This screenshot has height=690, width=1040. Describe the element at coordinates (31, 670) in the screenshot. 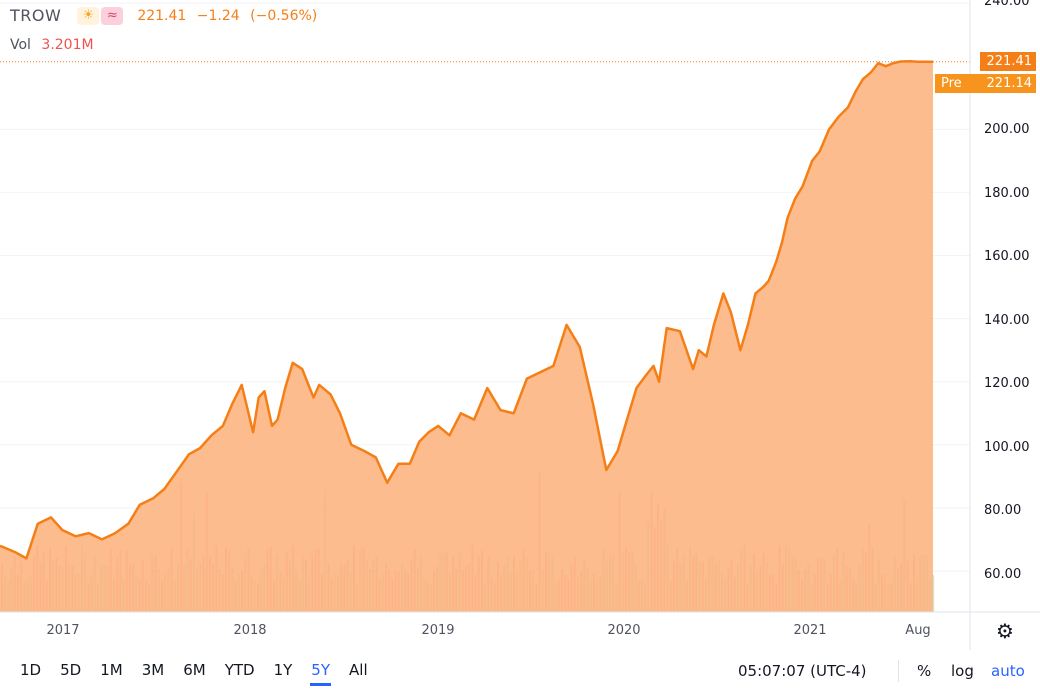

I see `range-1d: 1D` at that location.